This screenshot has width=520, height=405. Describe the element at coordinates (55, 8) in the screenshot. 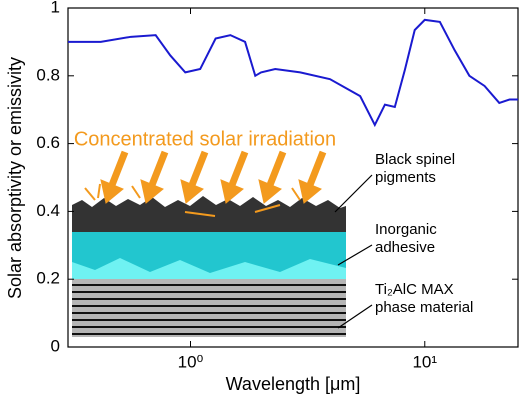

I see `y-tick-label: 1` at that location.